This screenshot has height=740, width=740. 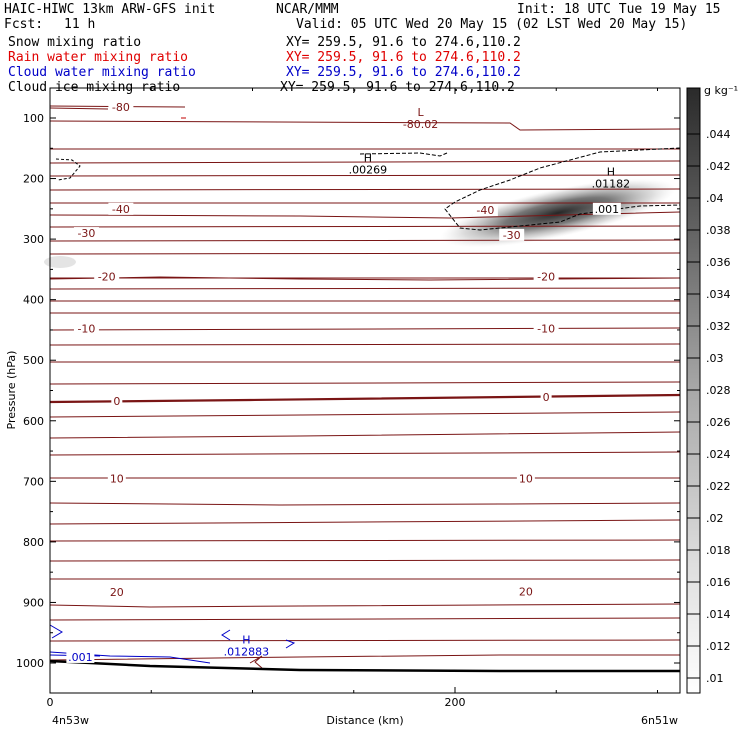 What do you see at coordinates (33, 602) in the screenshot?
I see `y-tick-label: 900` at bounding box center [33, 602].